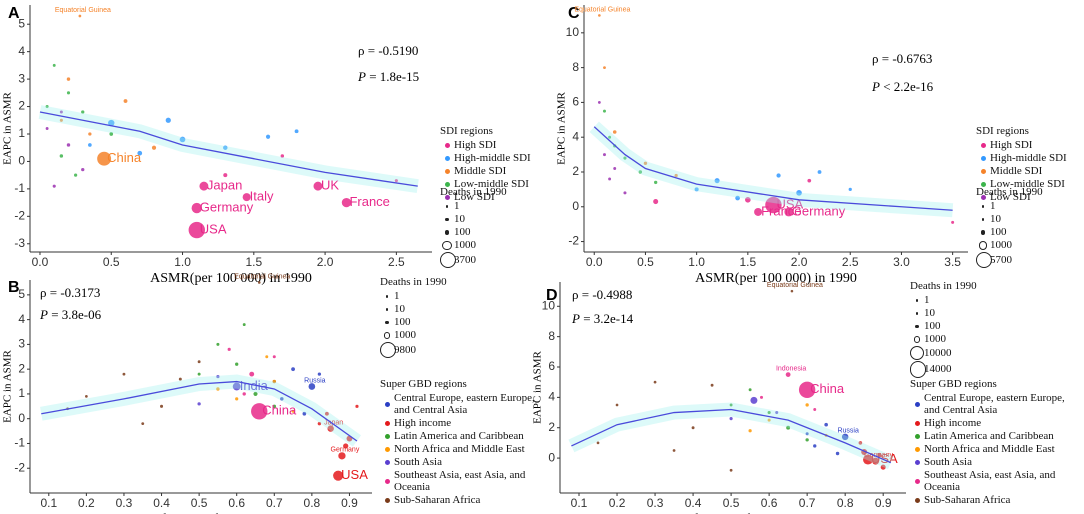 The width and height of the screenshot is (1084, 514). Describe the element at coordinates (995, 369) in the screenshot. I see `size-legend-item: 14000` at that location.